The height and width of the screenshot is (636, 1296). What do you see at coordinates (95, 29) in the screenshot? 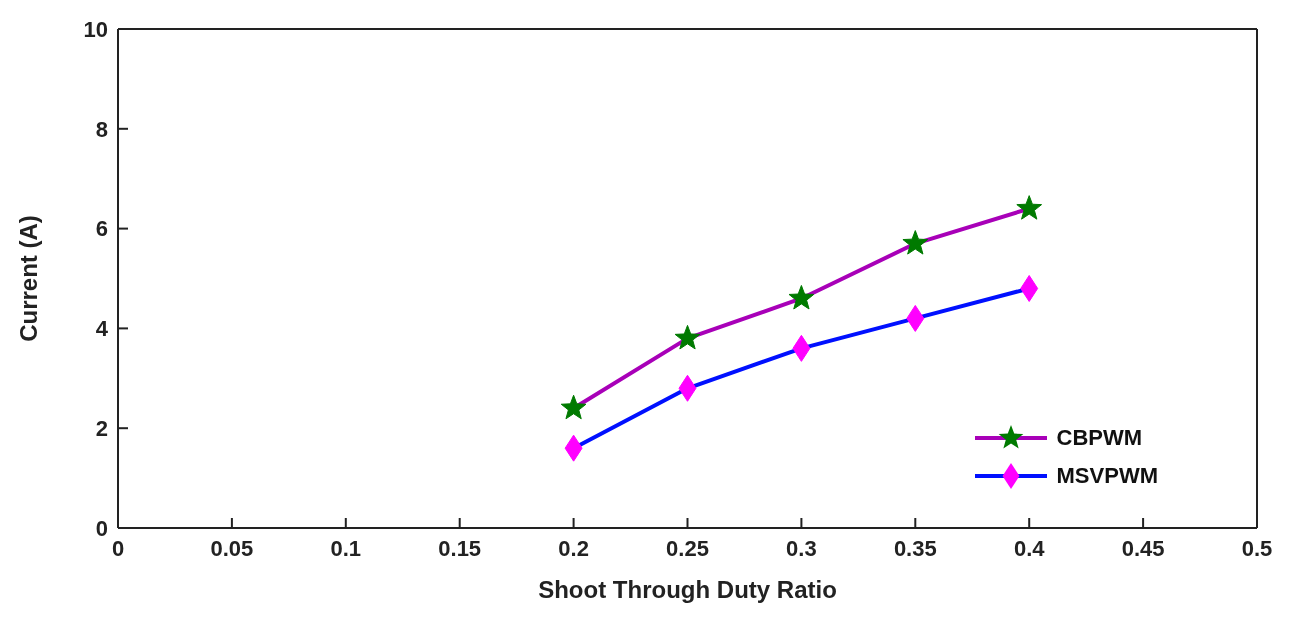
I see `y-tick-label: 10` at bounding box center [95, 29].